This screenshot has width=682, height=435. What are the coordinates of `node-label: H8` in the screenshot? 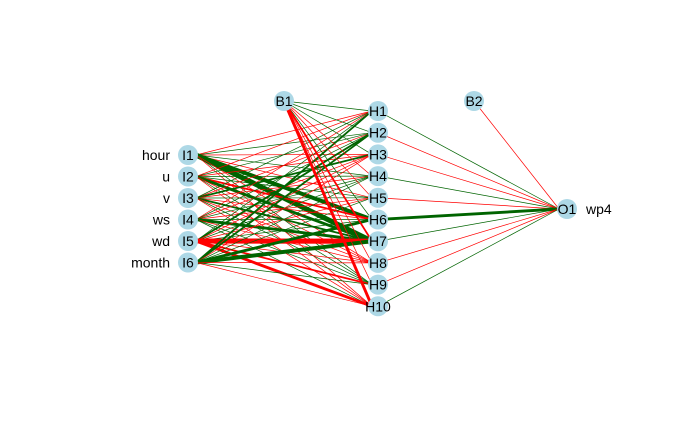 It's located at (378, 263).